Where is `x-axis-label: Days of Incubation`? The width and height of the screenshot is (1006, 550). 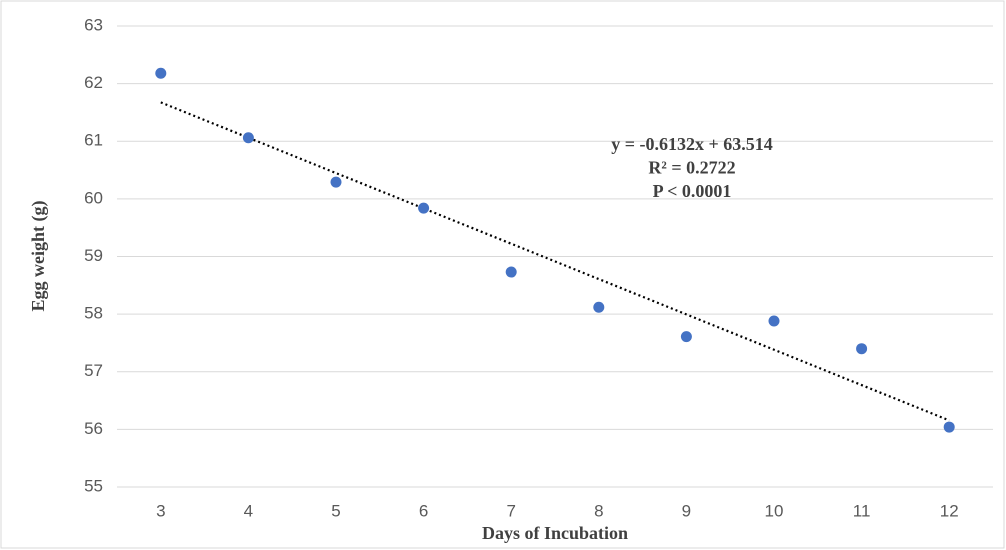 x-axis-label: Days of Incubation is located at coordinates (555, 533).